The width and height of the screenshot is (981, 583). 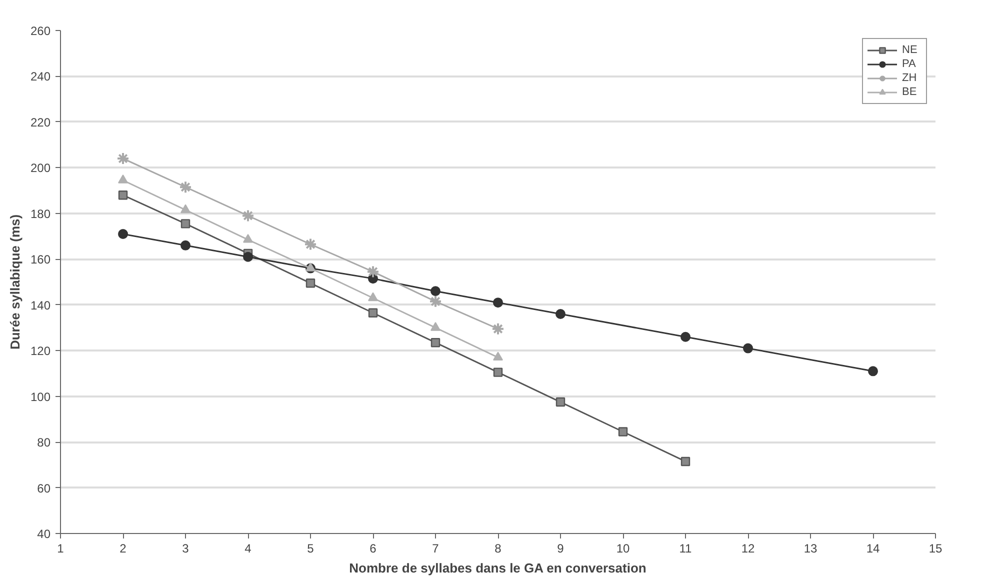 I want to click on legend-label: PA, so click(x=909, y=64).